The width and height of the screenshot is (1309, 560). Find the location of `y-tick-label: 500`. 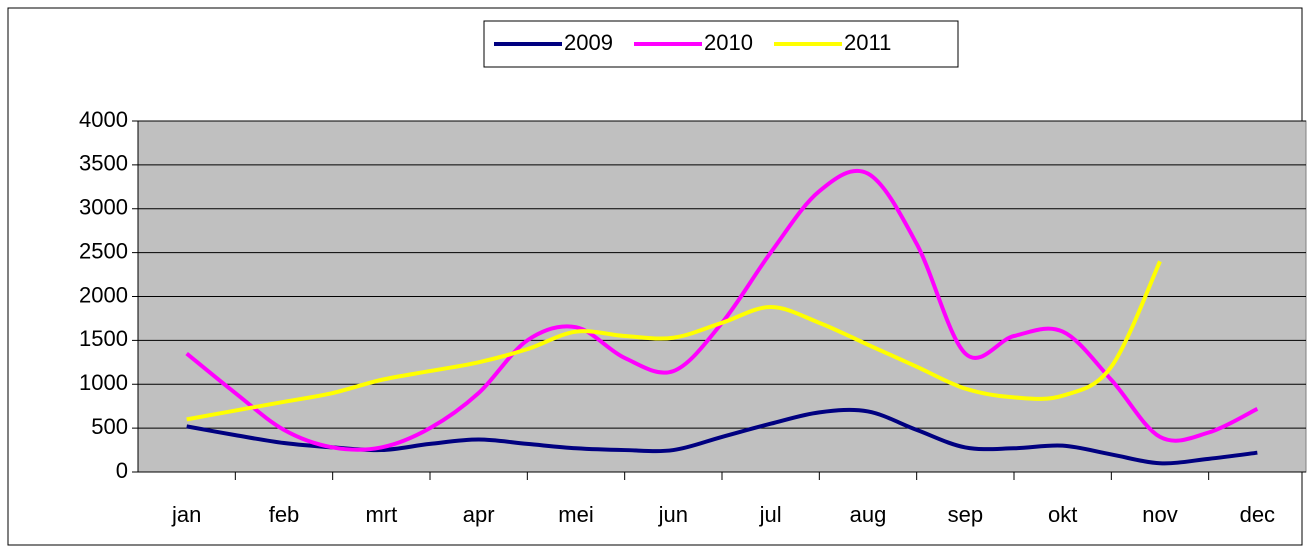

y-tick-label: 500 is located at coordinates (109, 426).